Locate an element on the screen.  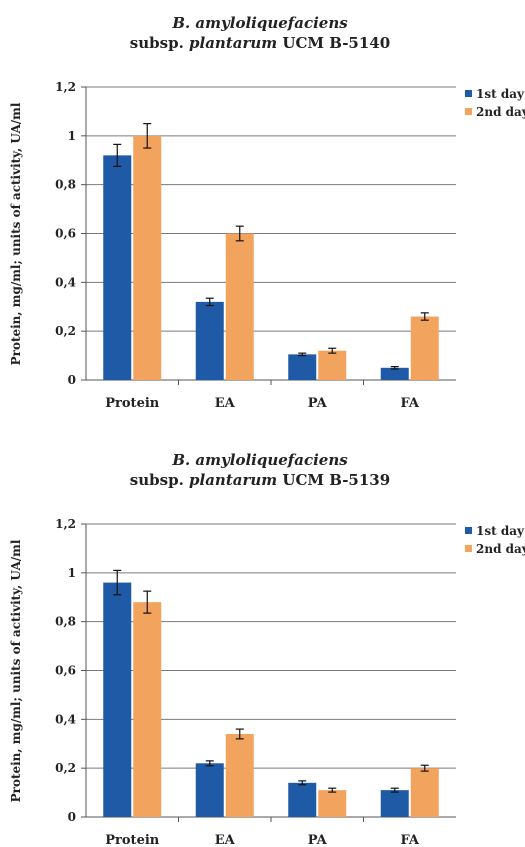
chart-title-line2: subsp. plantarum UCM B-5140 is located at coordinates (260, 43).